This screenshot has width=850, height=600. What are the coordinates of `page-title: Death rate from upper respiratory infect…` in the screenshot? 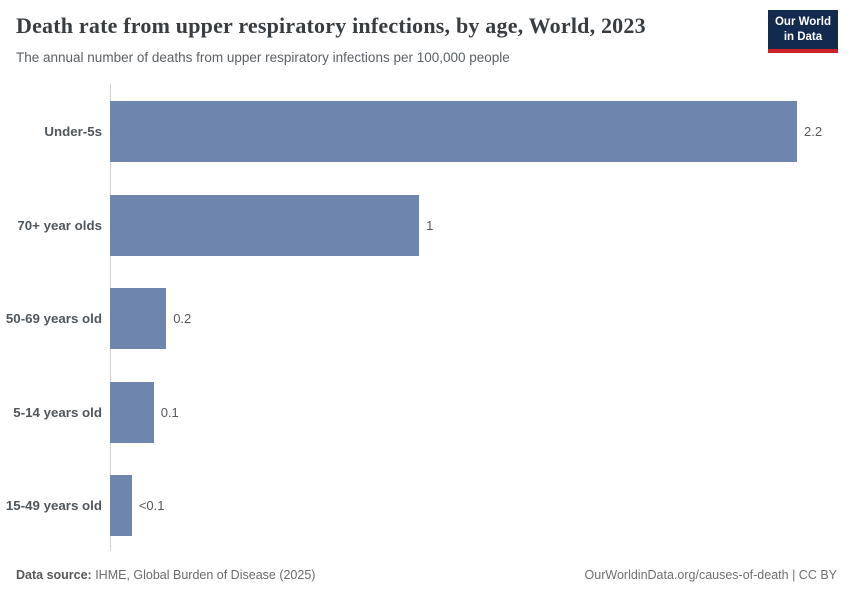 It's located at (331, 25).